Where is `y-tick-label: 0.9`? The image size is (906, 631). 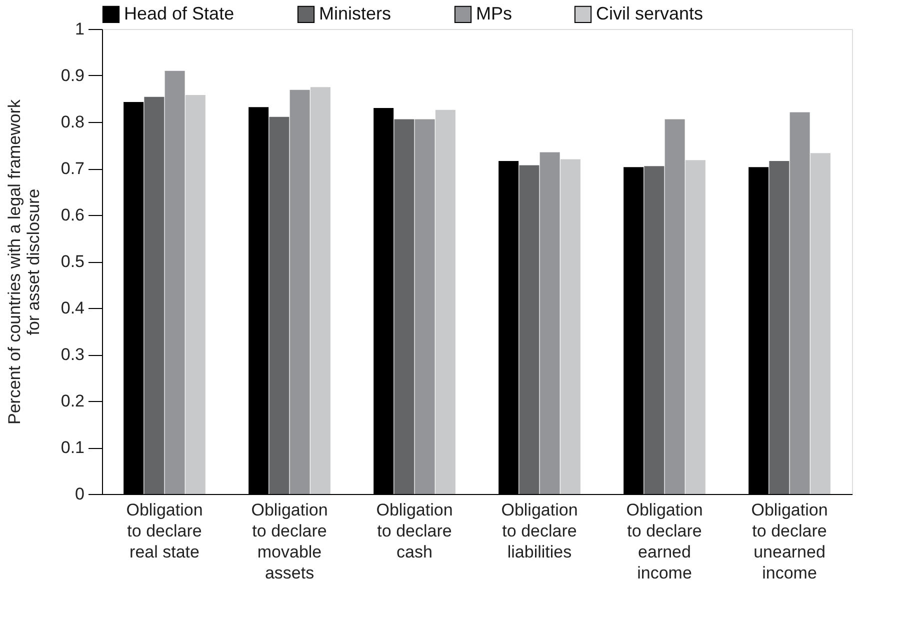 y-tick-label: 0.9 is located at coordinates (72, 75).